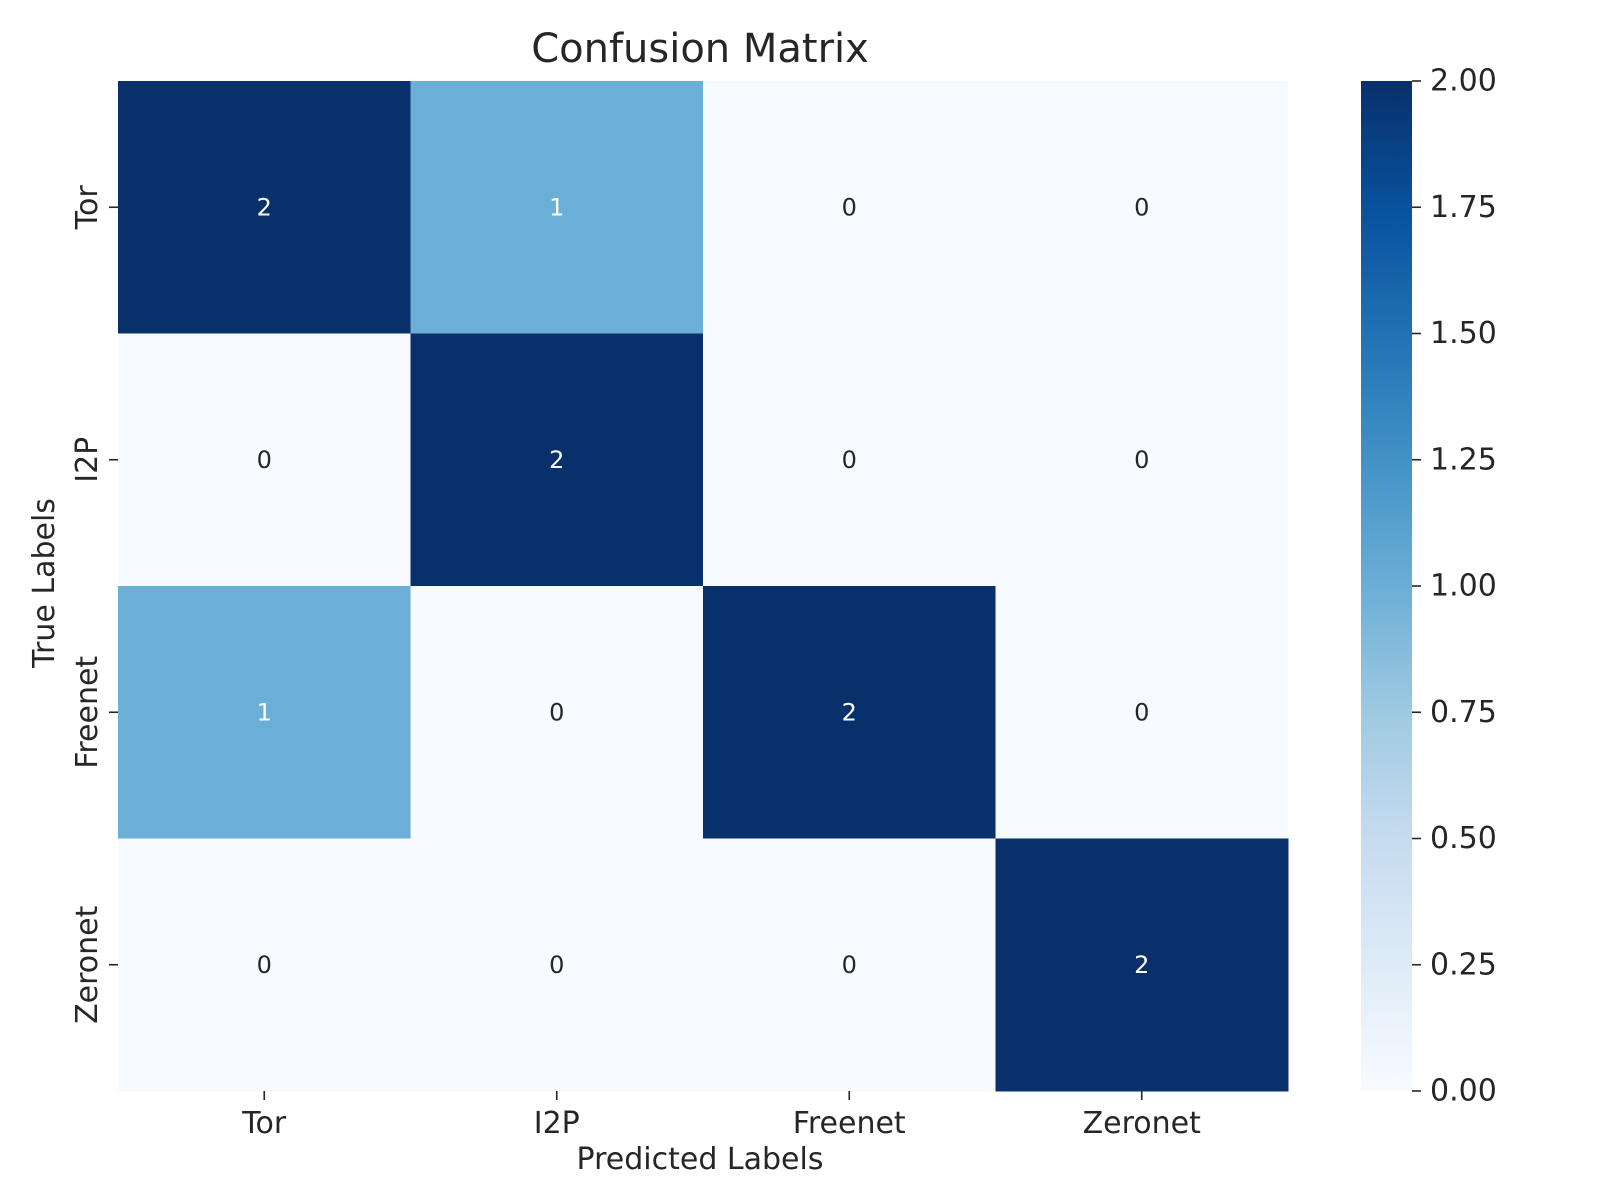  Describe the element at coordinates (1463, 81) in the screenshot. I see `colorbar-tick-label-8: 2.00` at that location.